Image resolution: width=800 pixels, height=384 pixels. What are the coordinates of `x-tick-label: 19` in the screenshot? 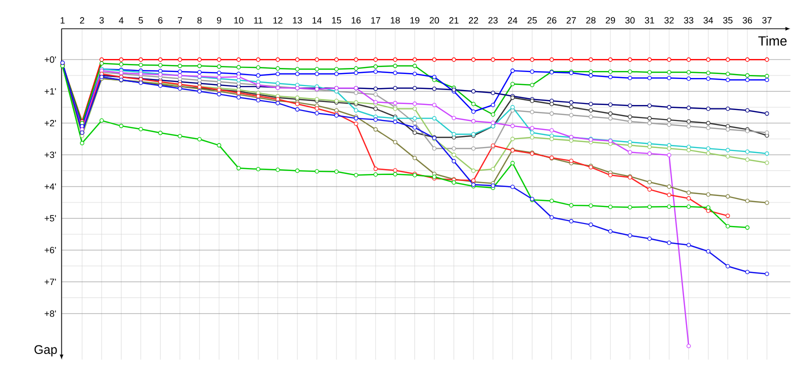 It's located at (415, 20).